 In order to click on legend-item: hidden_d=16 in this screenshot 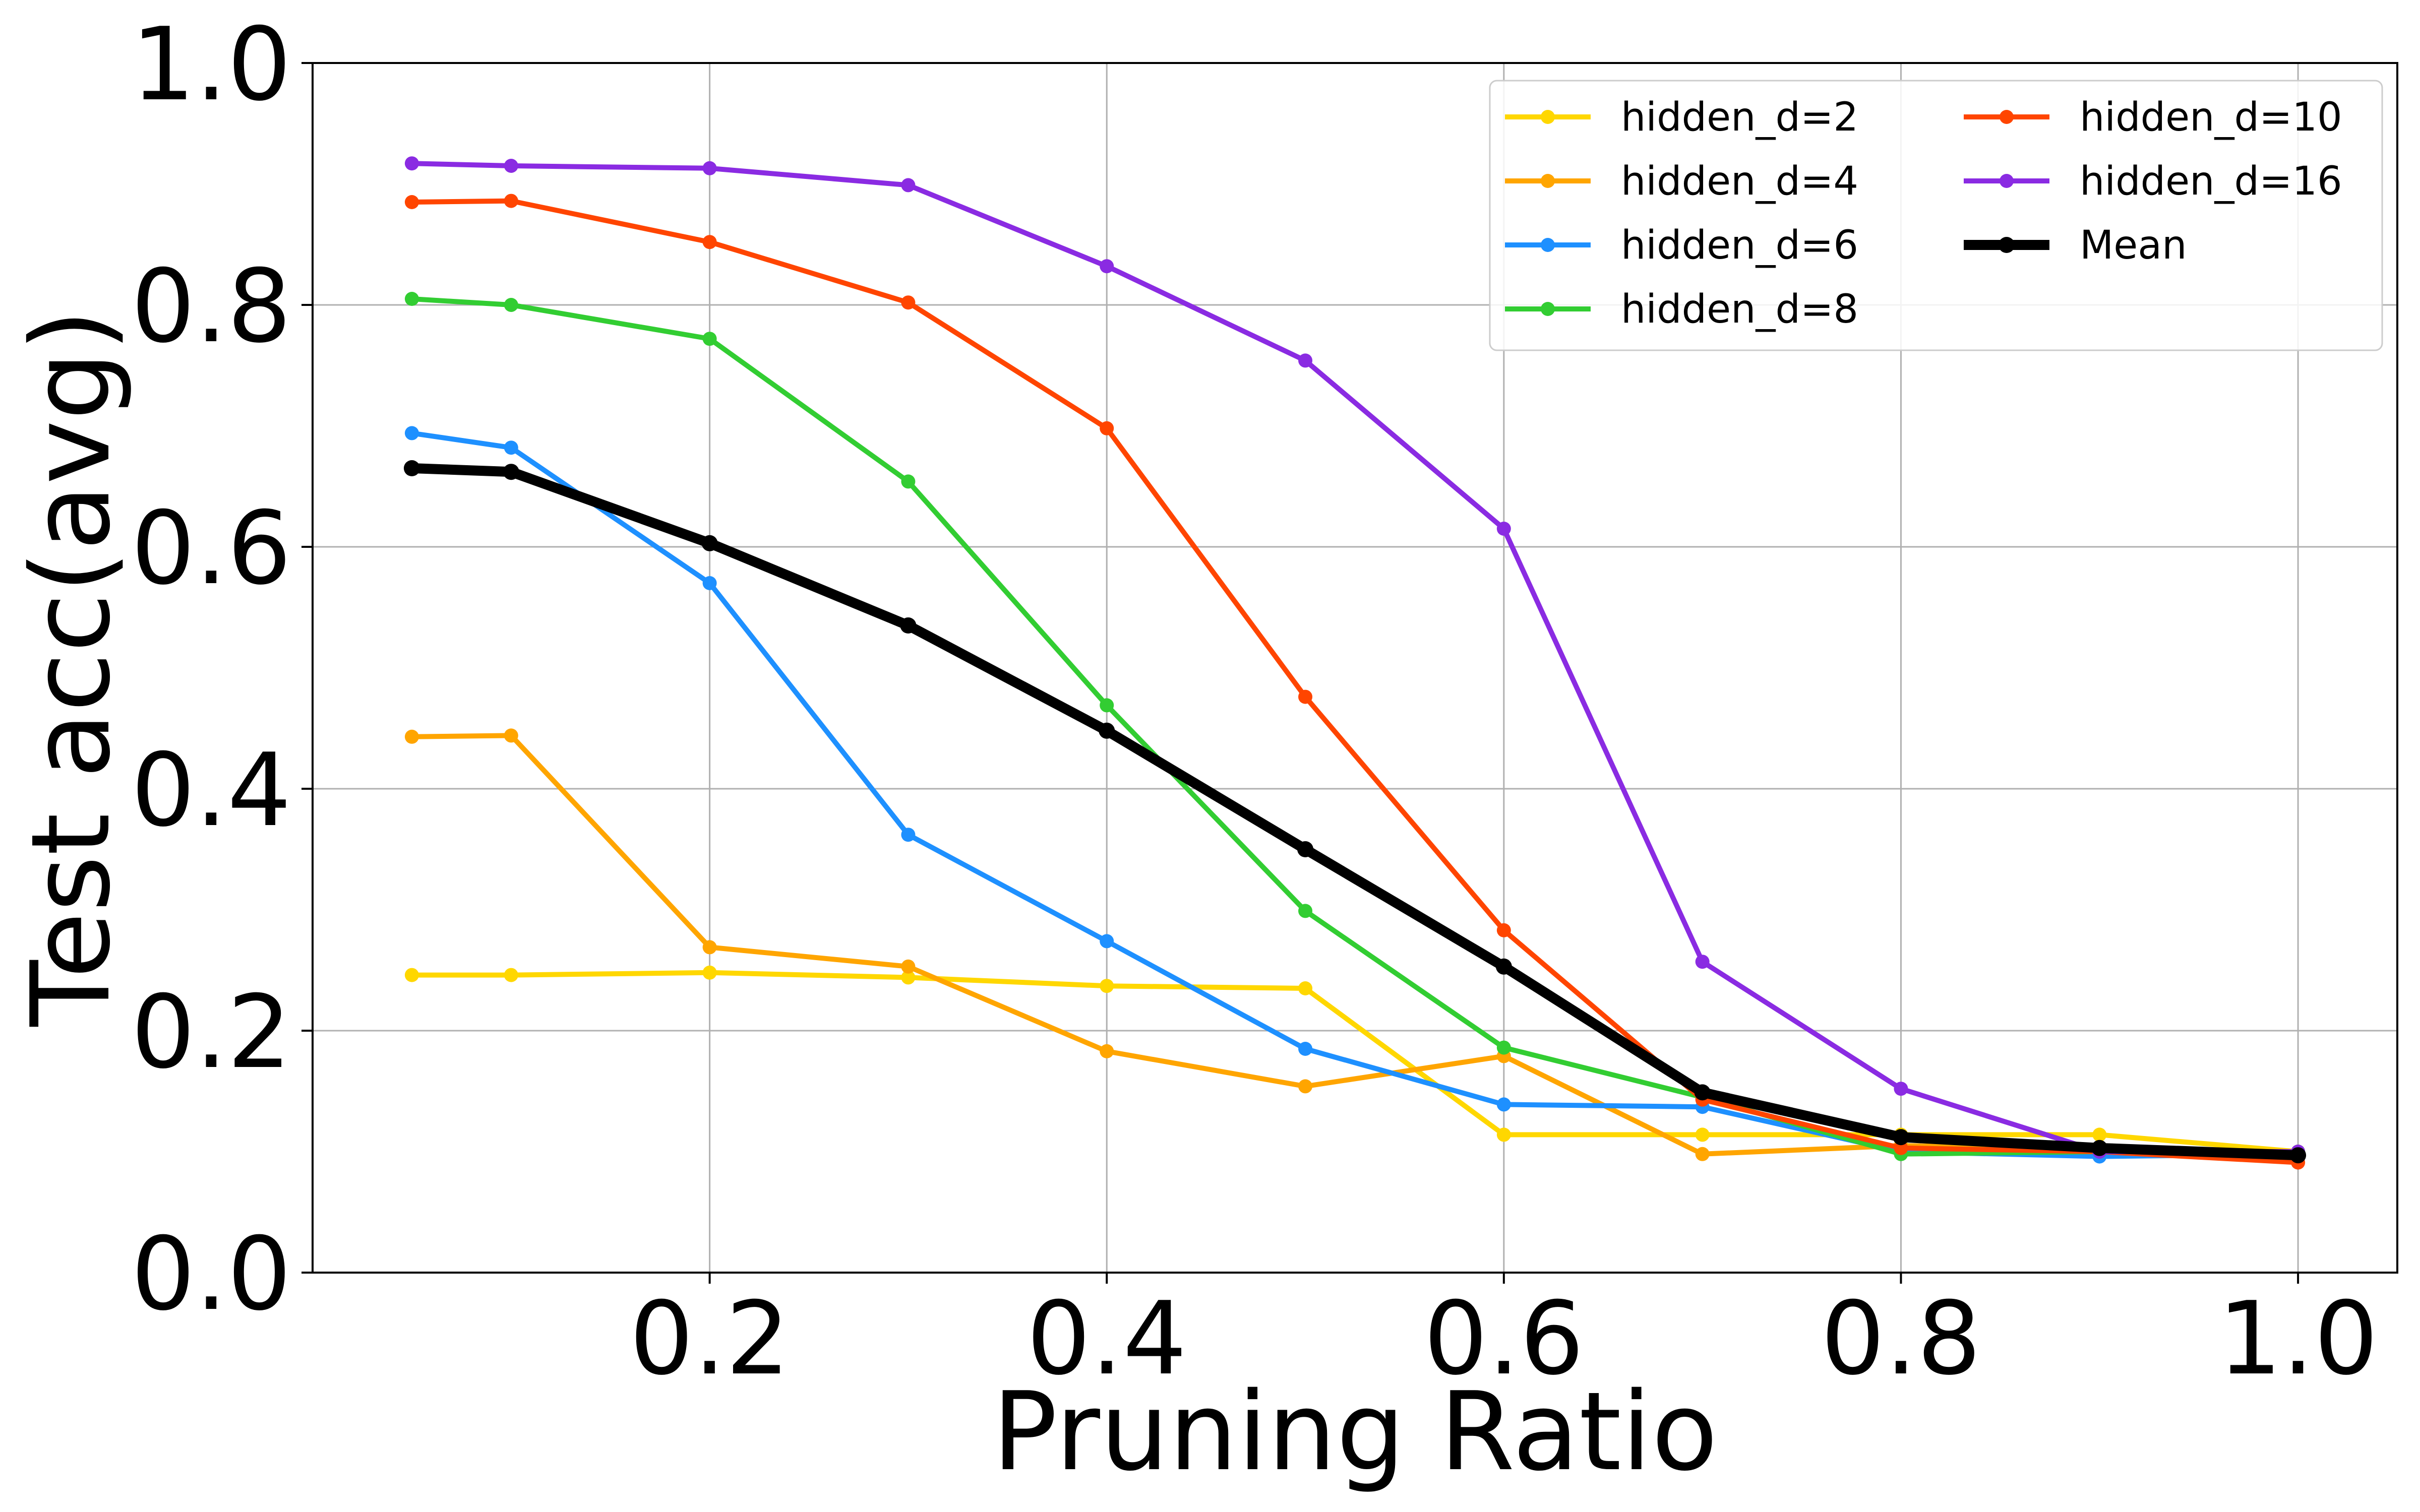, I will do `click(2153, 182)`.